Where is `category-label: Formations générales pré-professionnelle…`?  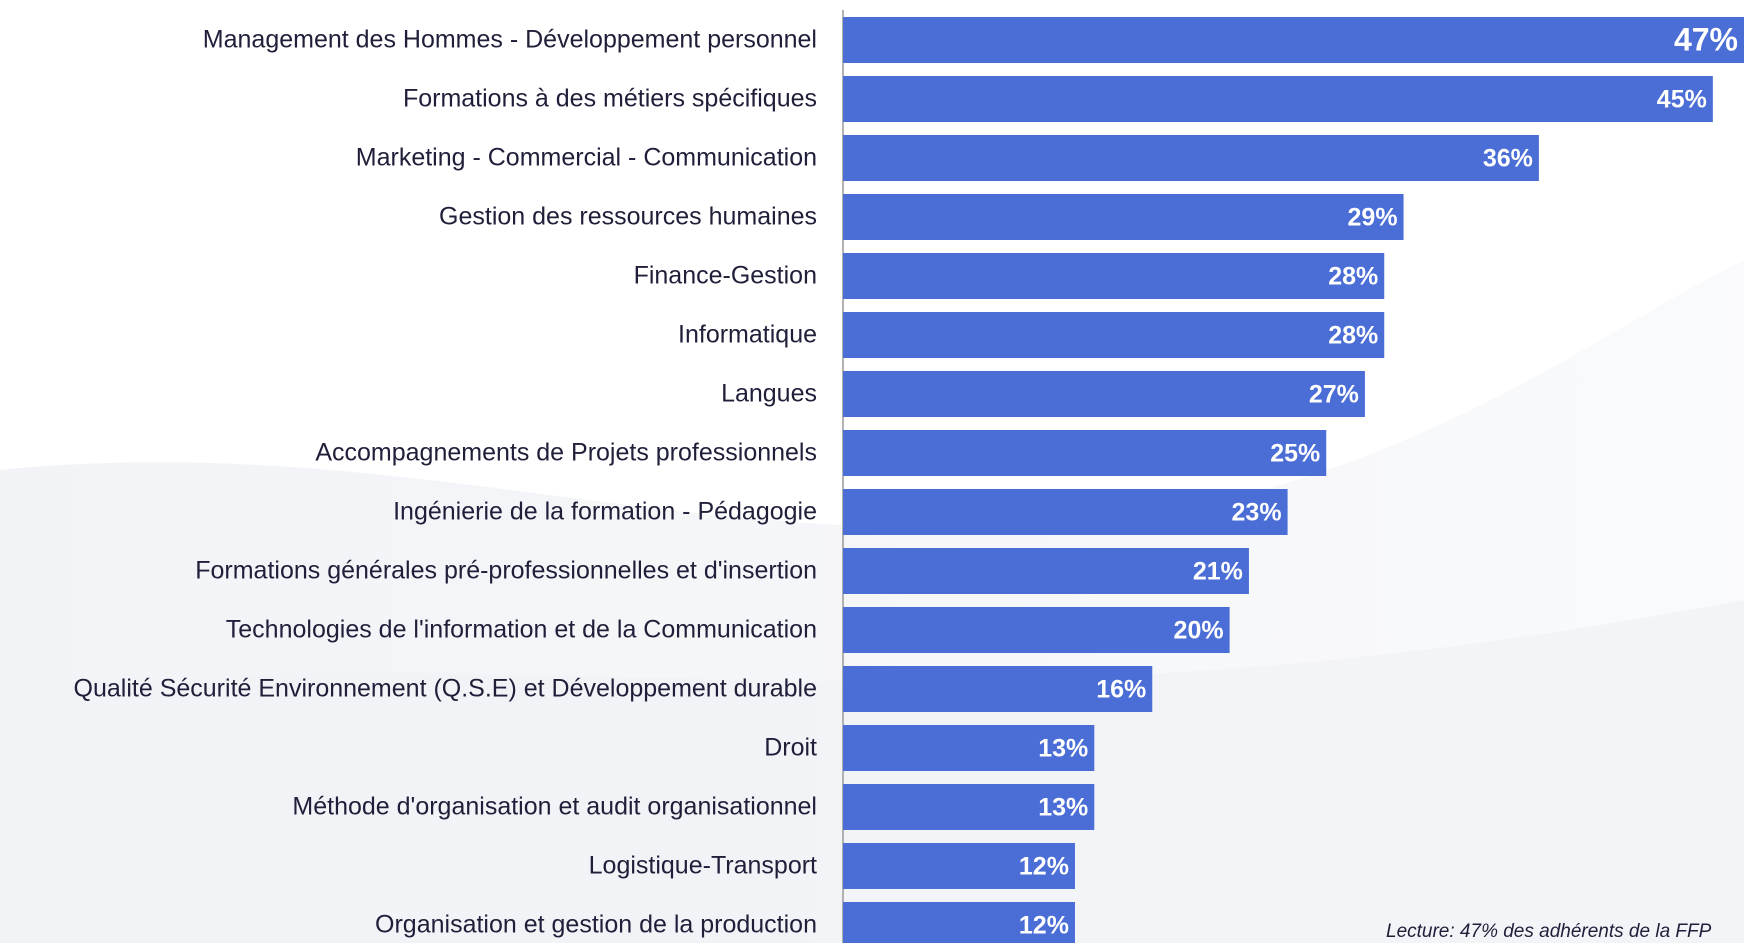 category-label: Formations générales pré-professionnelle… is located at coordinates (506, 571).